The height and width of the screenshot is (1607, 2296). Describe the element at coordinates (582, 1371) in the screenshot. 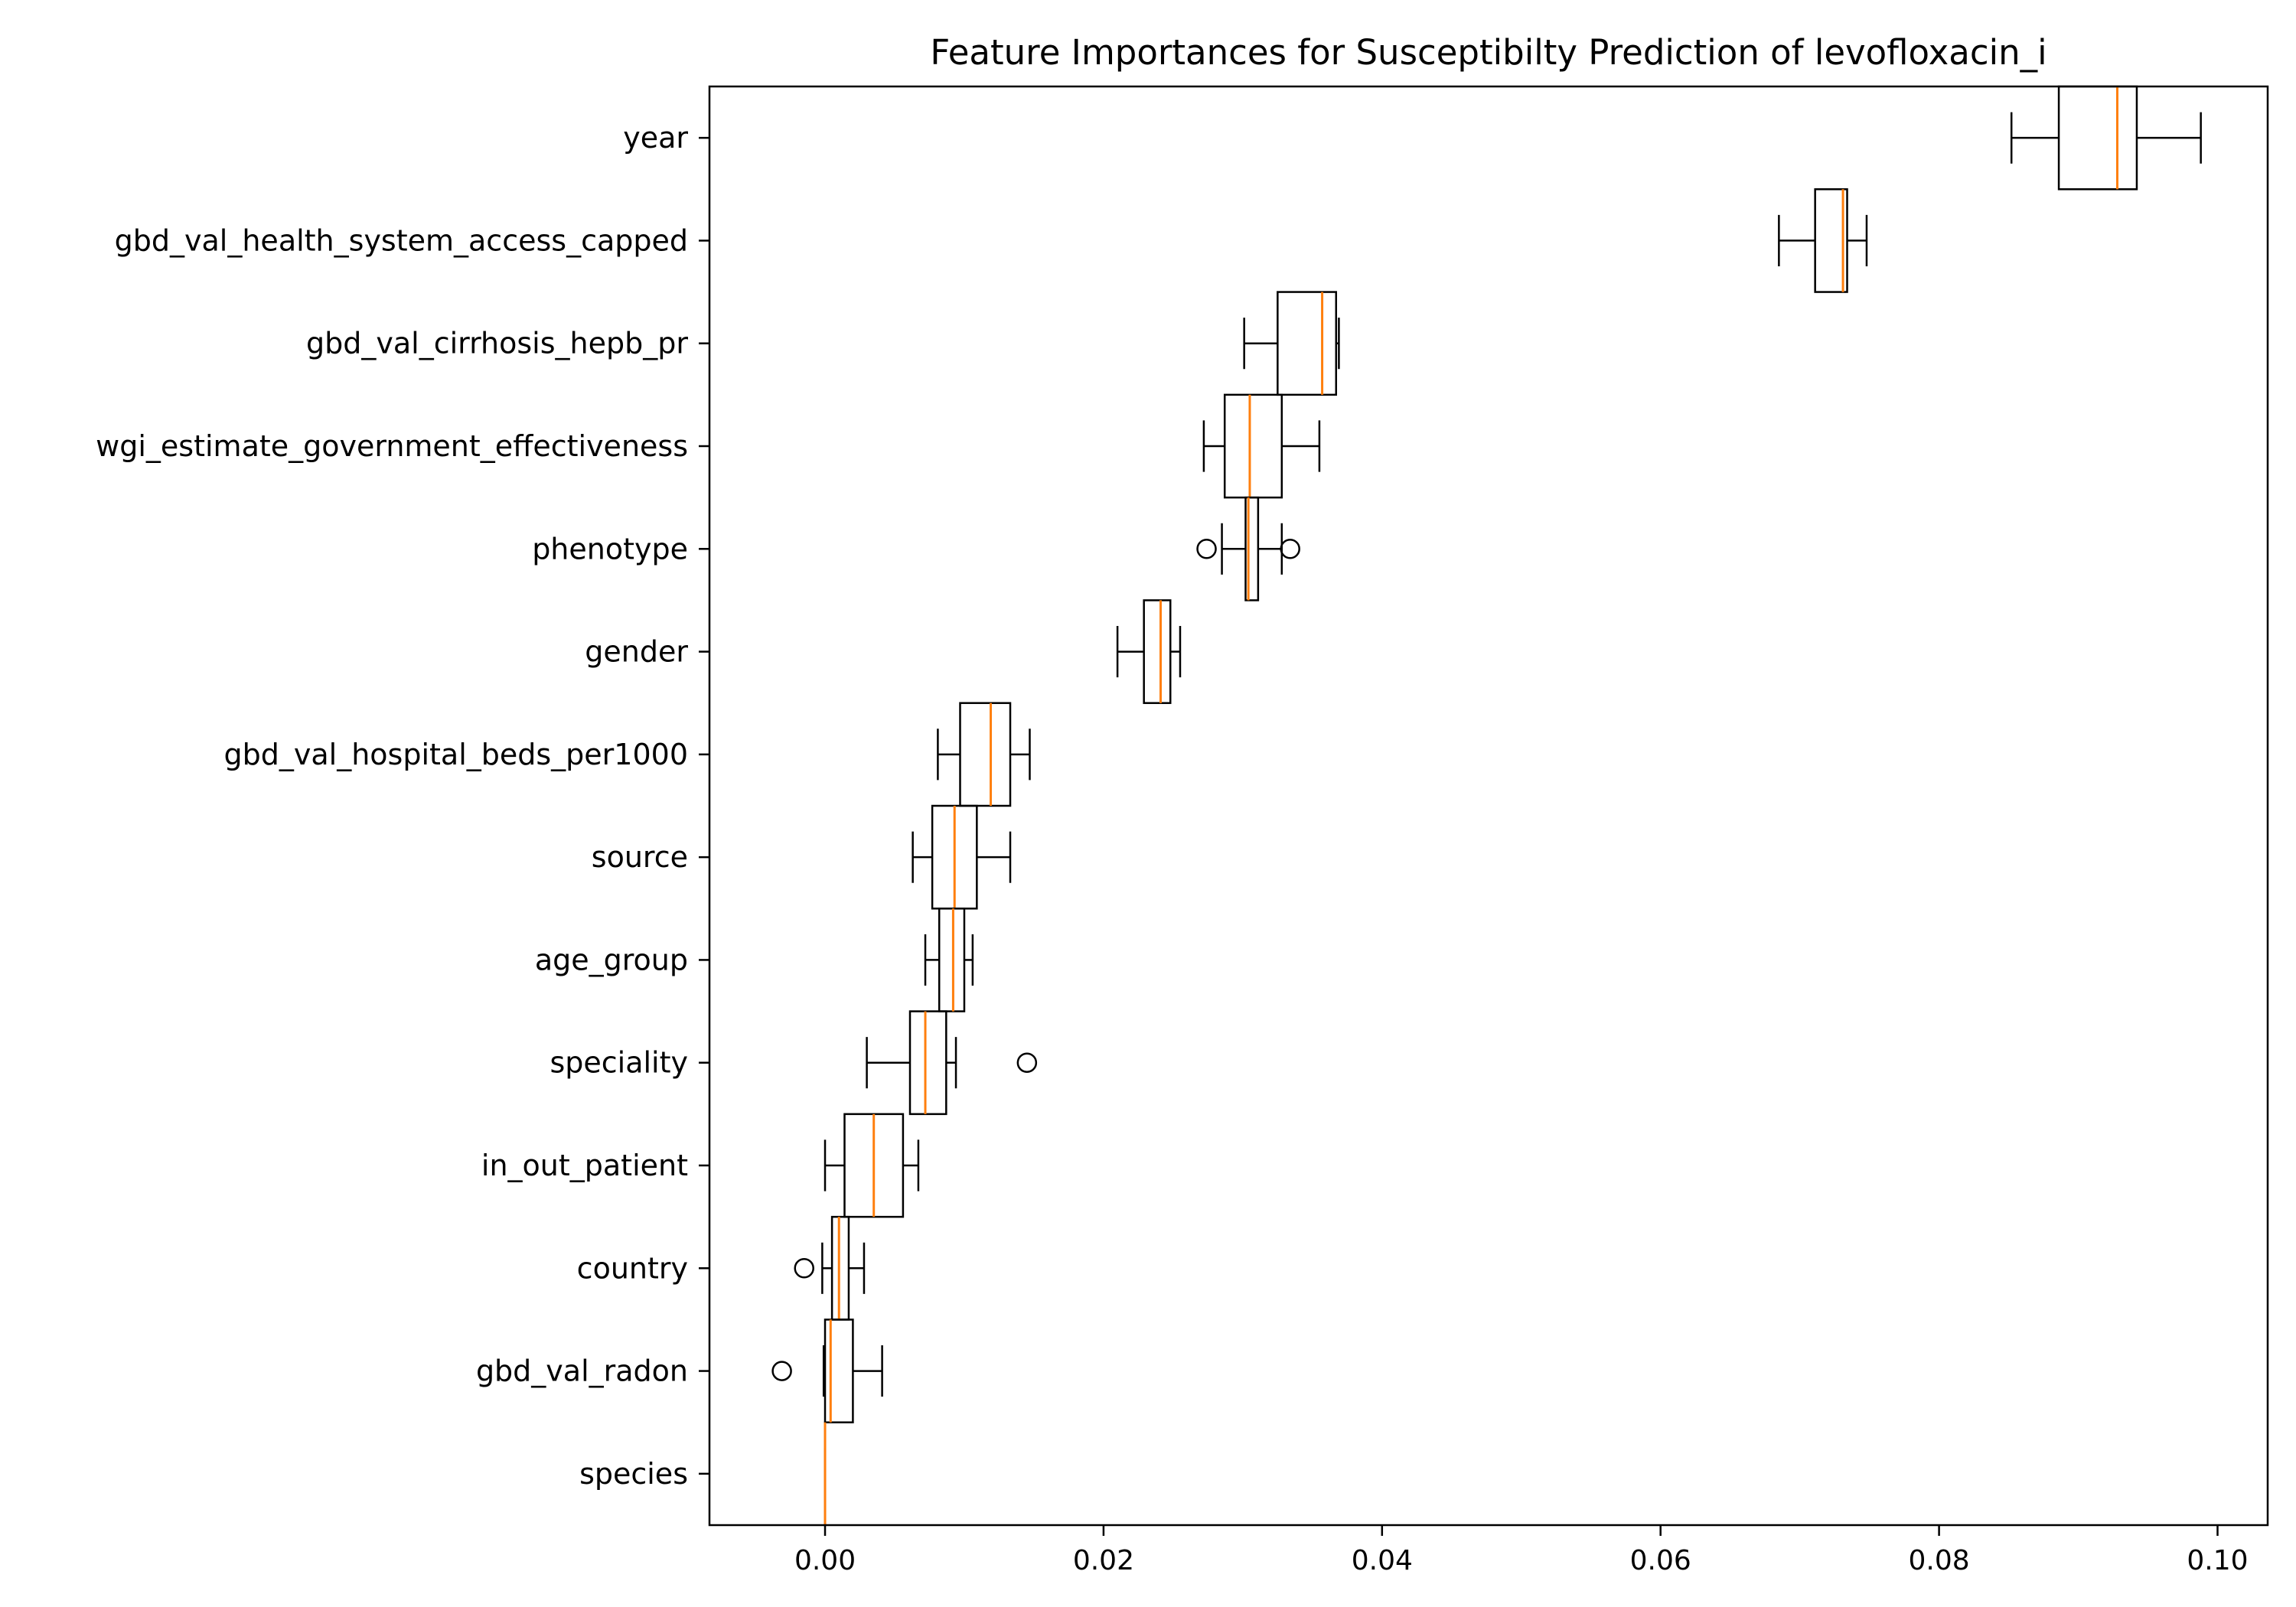

I see `ytick-label: gbd_val_radon` at that location.